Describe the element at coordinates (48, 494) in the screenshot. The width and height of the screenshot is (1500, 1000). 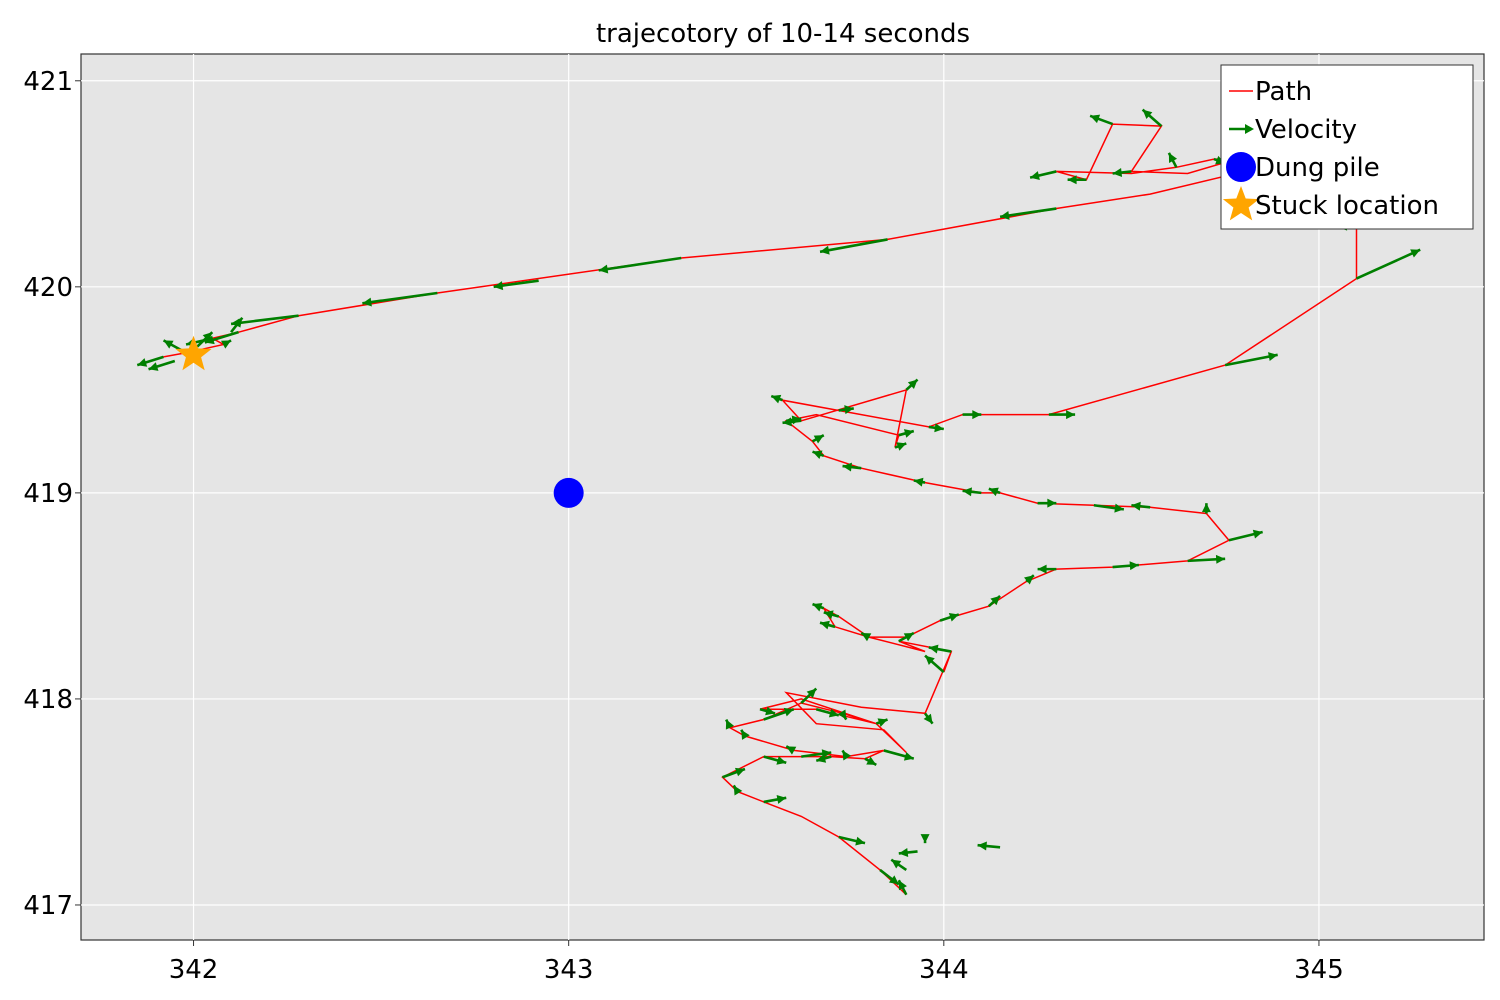
I see `y-tick-label: 419` at that location.